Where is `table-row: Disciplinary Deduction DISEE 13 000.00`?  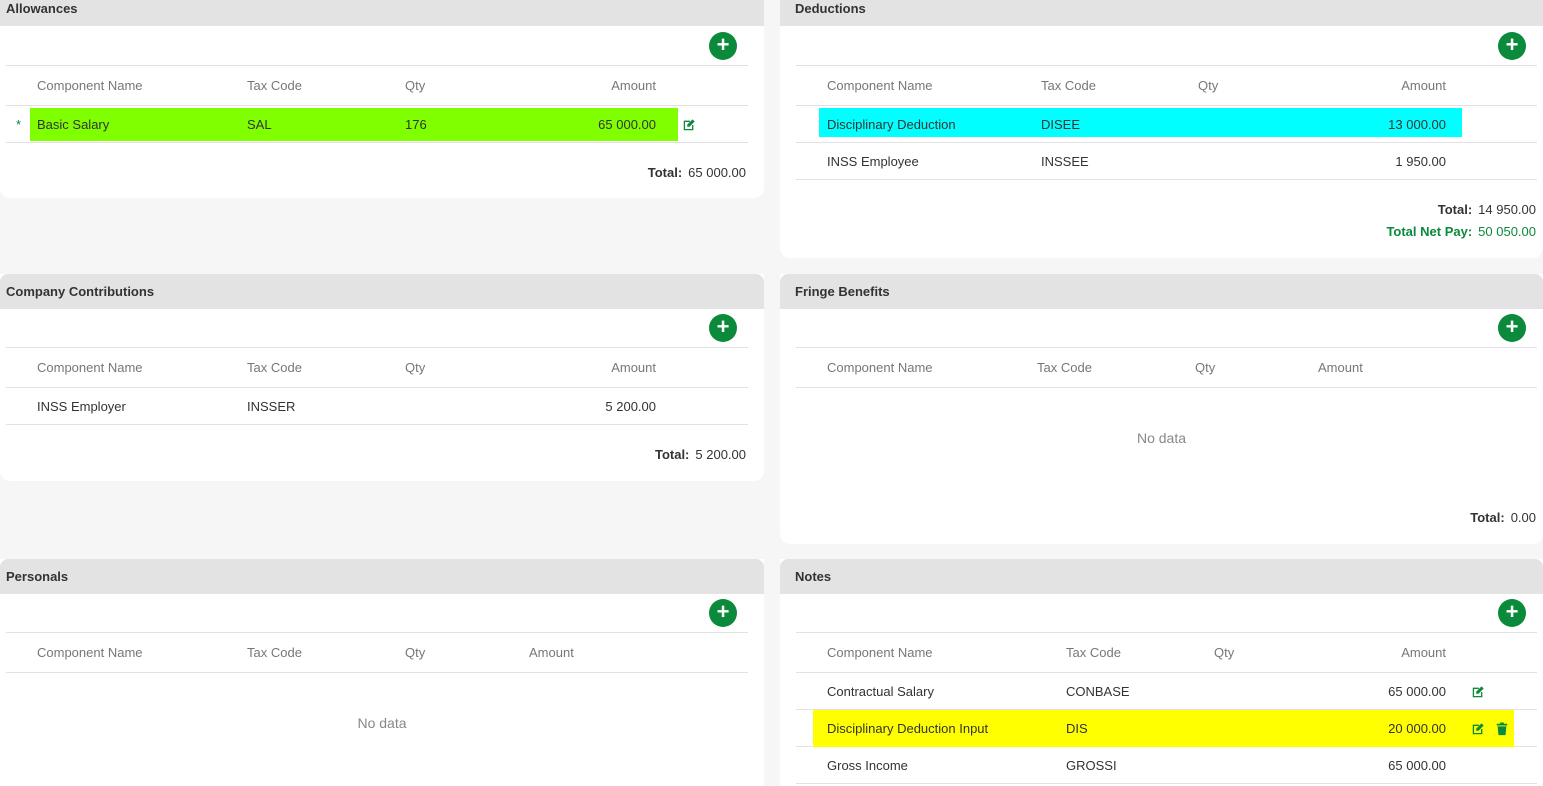
table-row: Disciplinary Deduction DISEE 13 000.00 is located at coordinates (1166, 124).